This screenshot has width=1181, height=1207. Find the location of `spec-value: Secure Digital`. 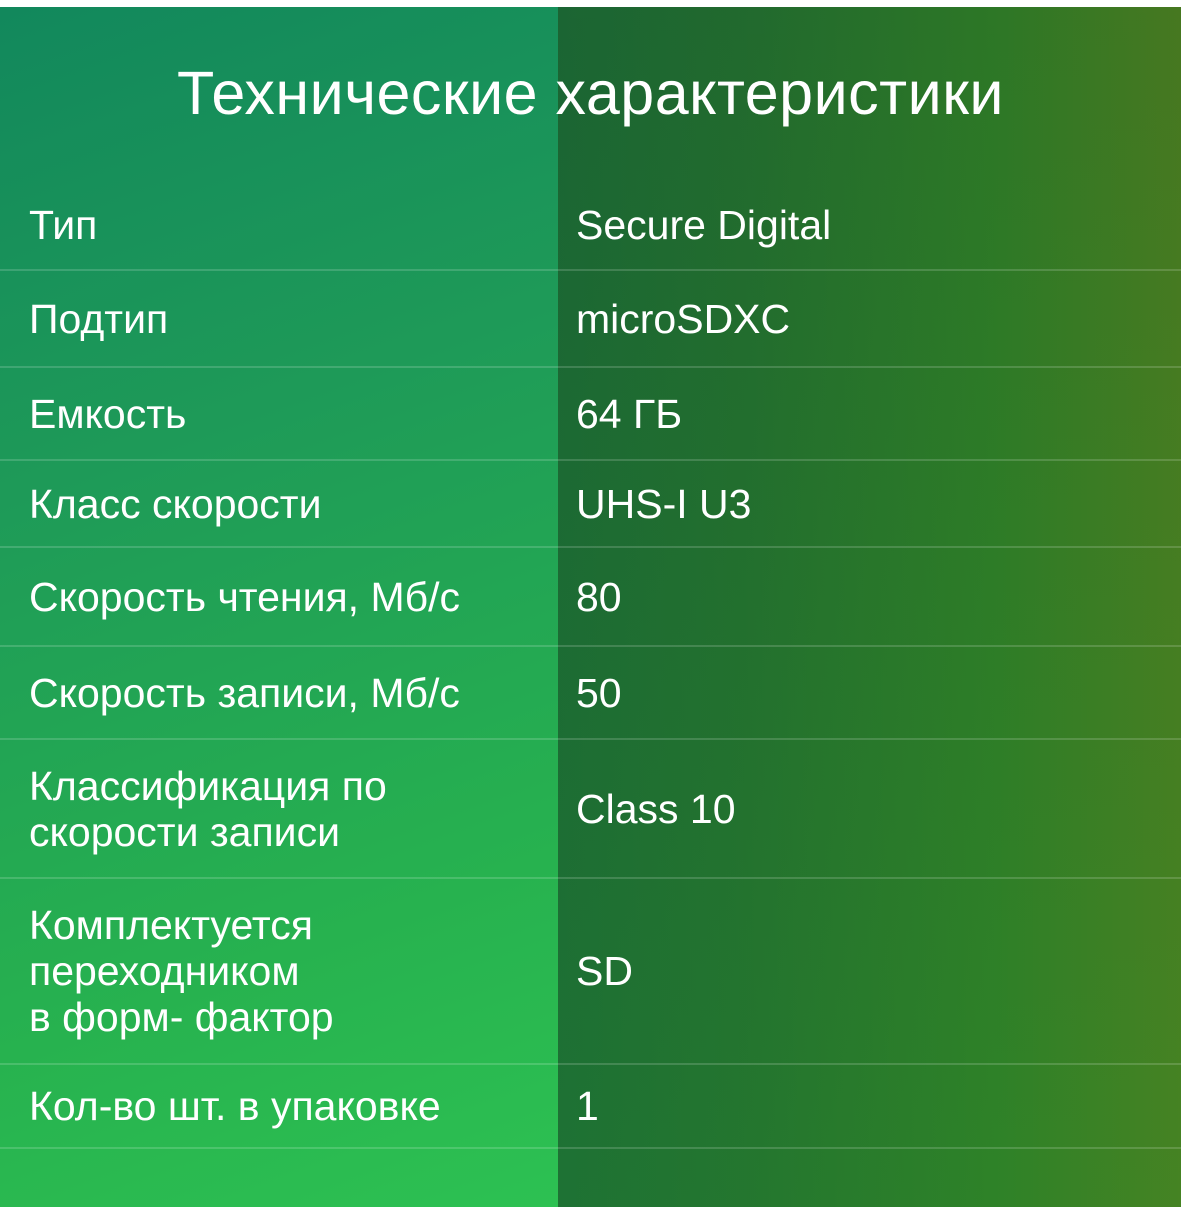

spec-value: Secure Digital is located at coordinates (704, 224).